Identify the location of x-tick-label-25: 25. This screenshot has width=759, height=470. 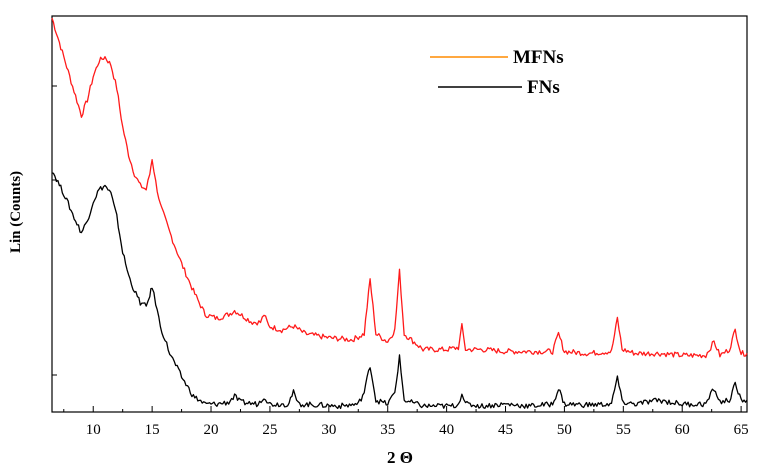
(269, 430).